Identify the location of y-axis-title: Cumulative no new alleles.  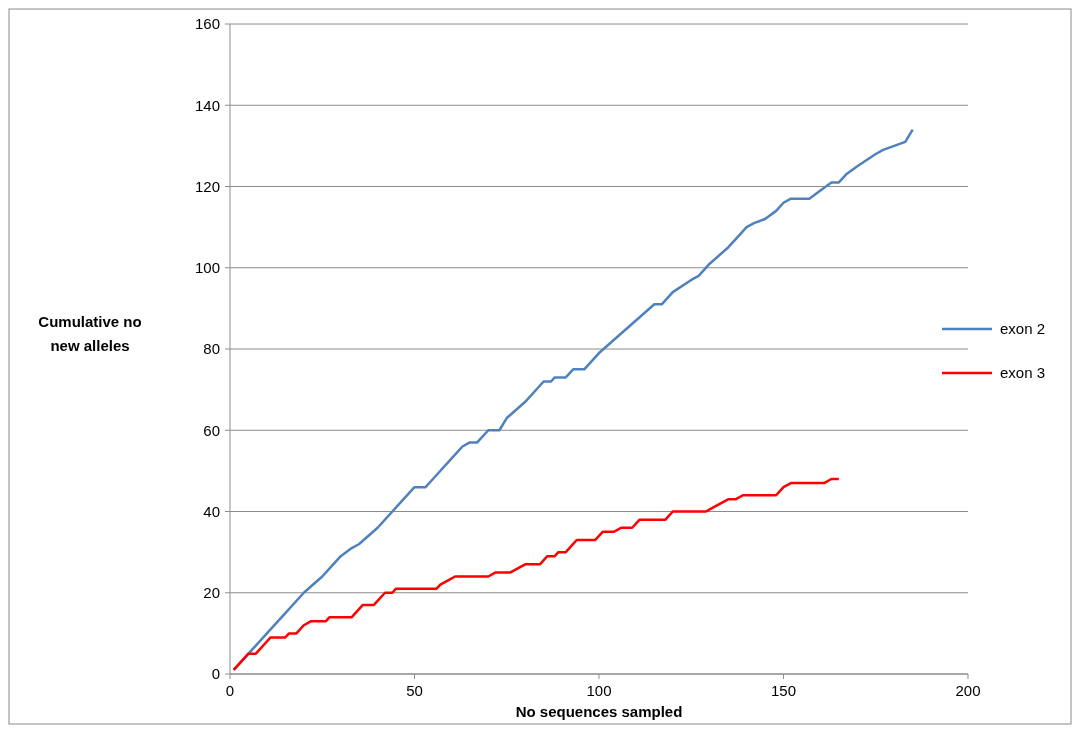
(90, 333).